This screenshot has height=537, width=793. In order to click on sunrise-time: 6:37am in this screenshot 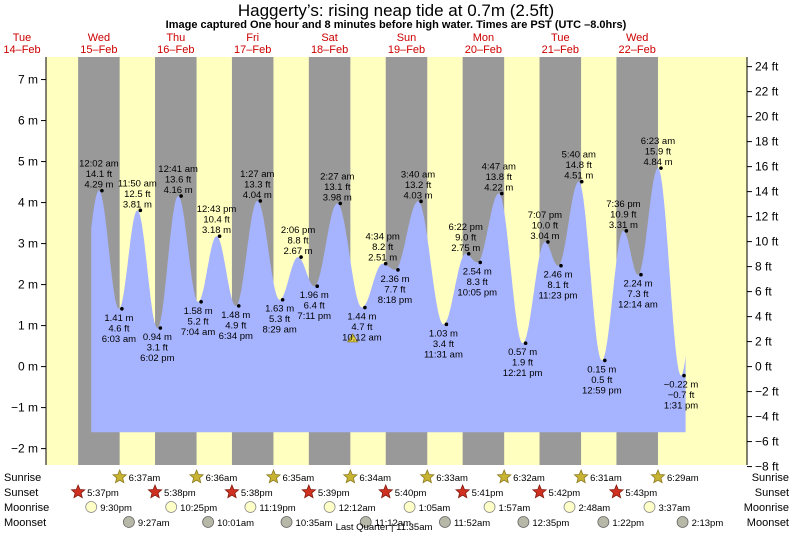, I will do `click(145, 478)`.